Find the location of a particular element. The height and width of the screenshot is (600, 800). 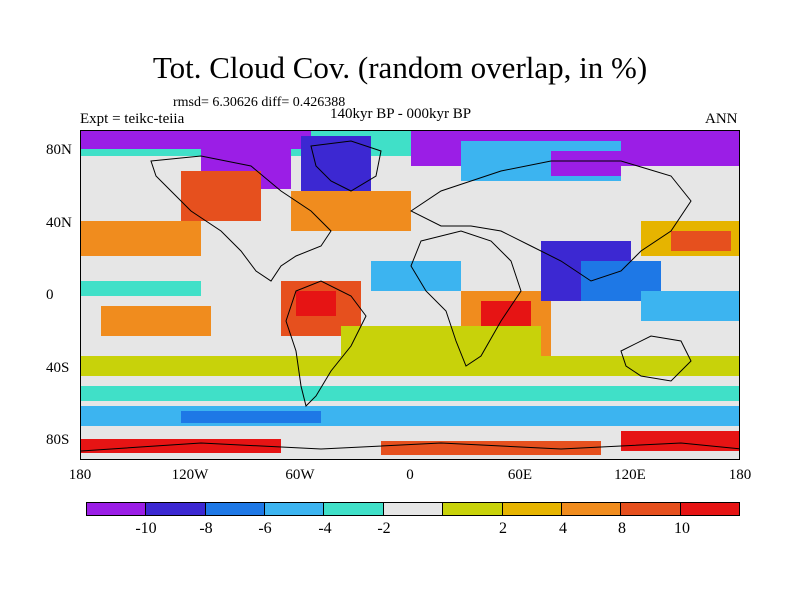

colorbar-label: 10 is located at coordinates (682, 528).